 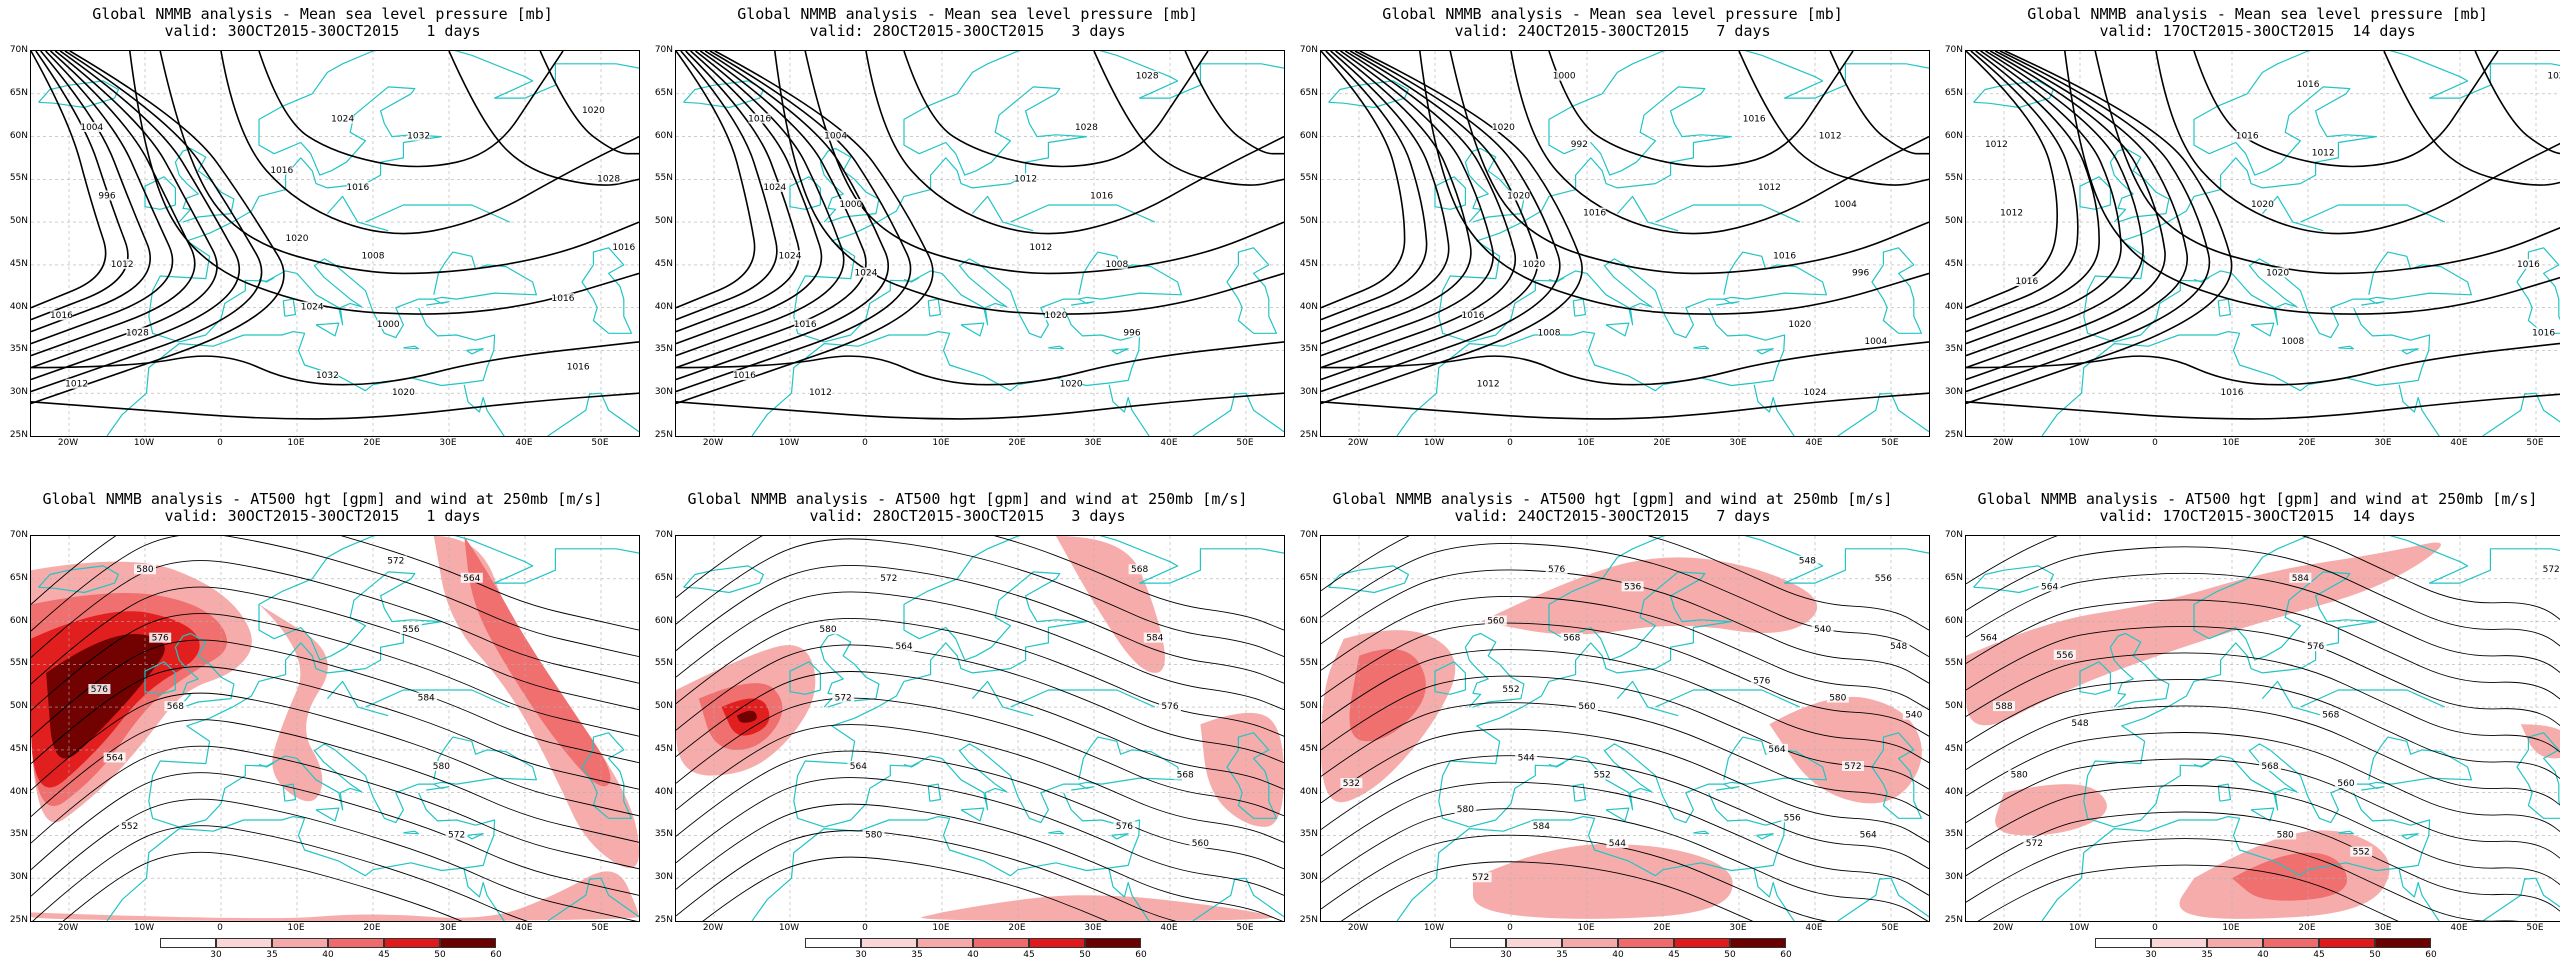 What do you see at coordinates (106, 196) in the screenshot?
I see `contour-label: 996` at bounding box center [106, 196].